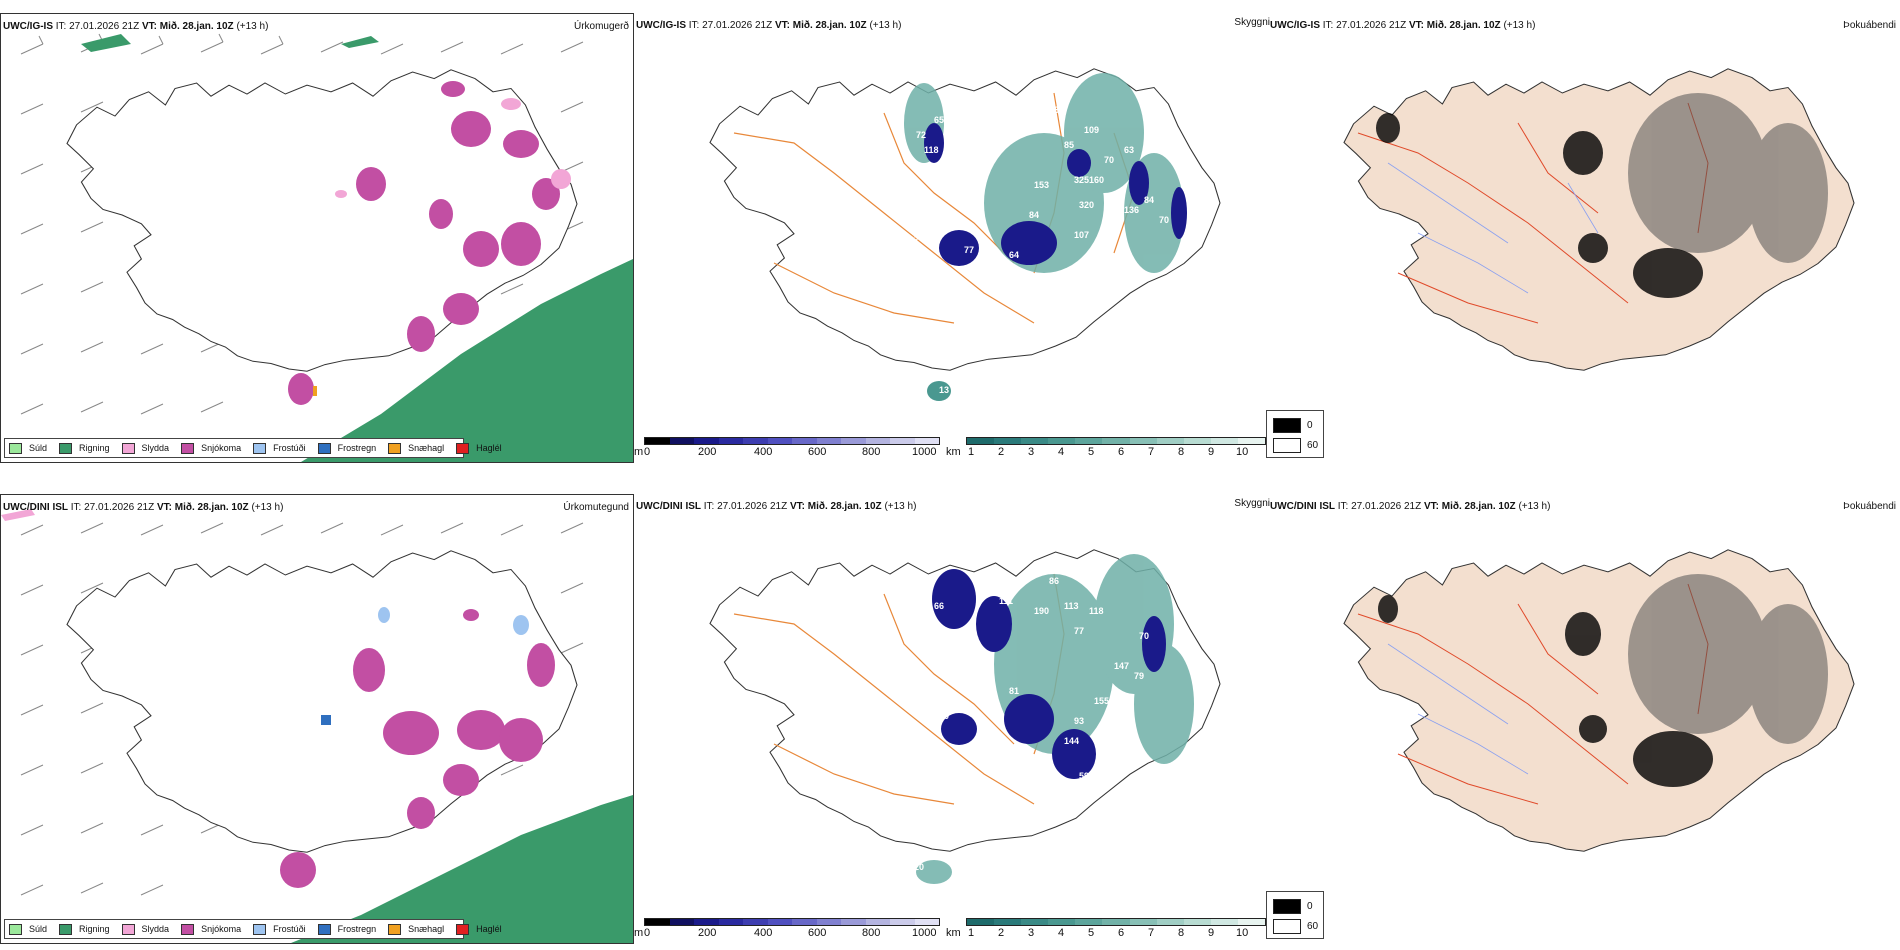 Image resolution: width=1900 pixels, height=950 pixels. Describe the element at coordinates (211, 929) in the screenshot. I see `legend-item: Snjókoma` at that location.